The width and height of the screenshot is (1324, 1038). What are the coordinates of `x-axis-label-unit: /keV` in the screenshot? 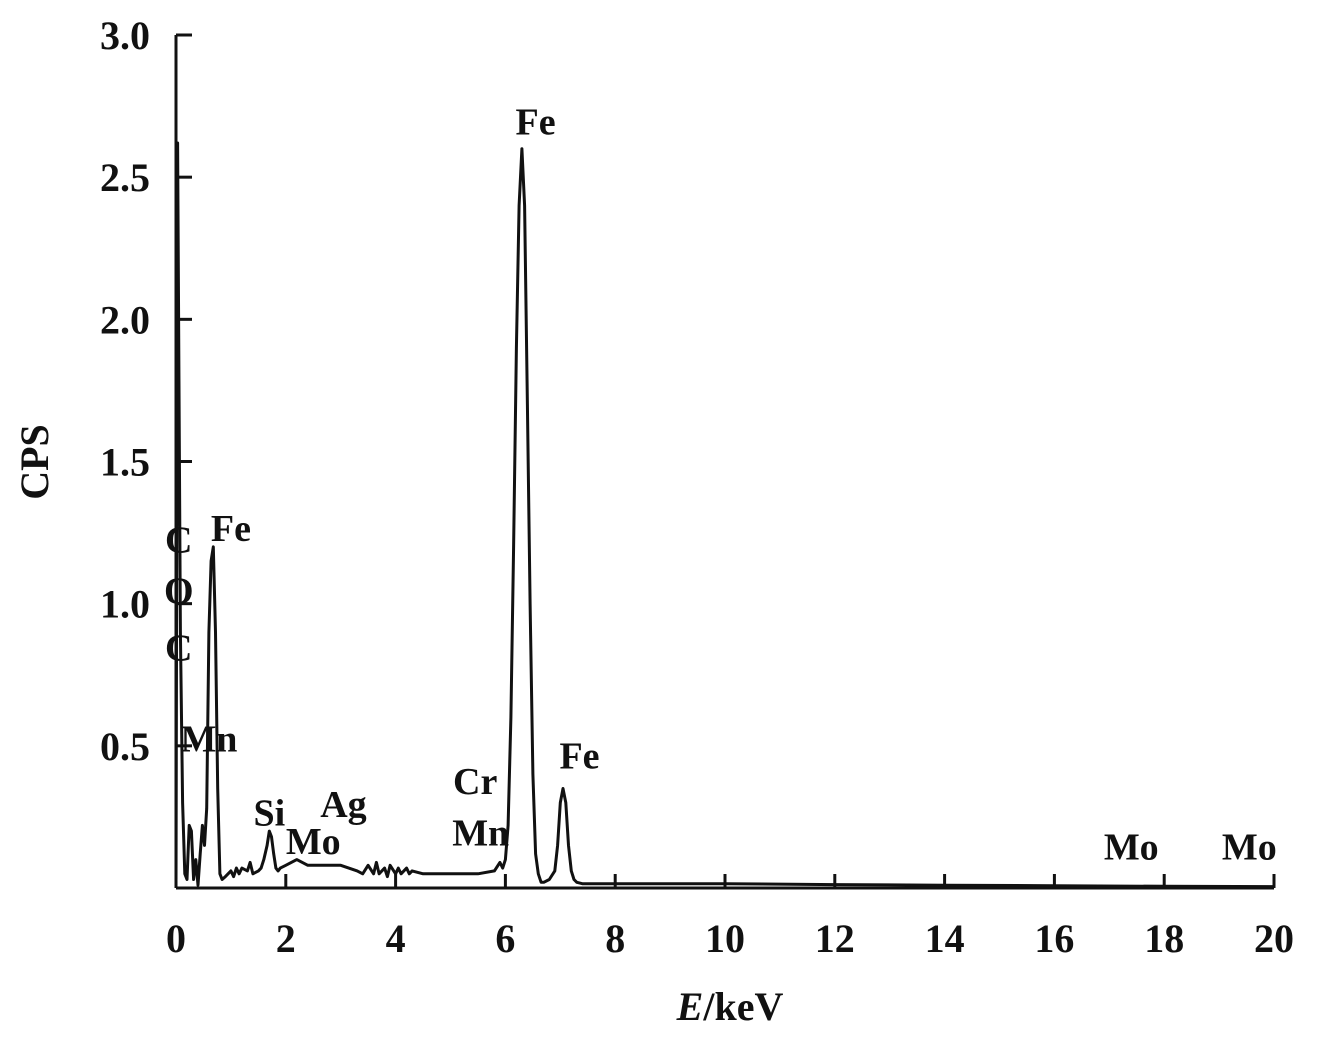 It's located at (742, 1006).